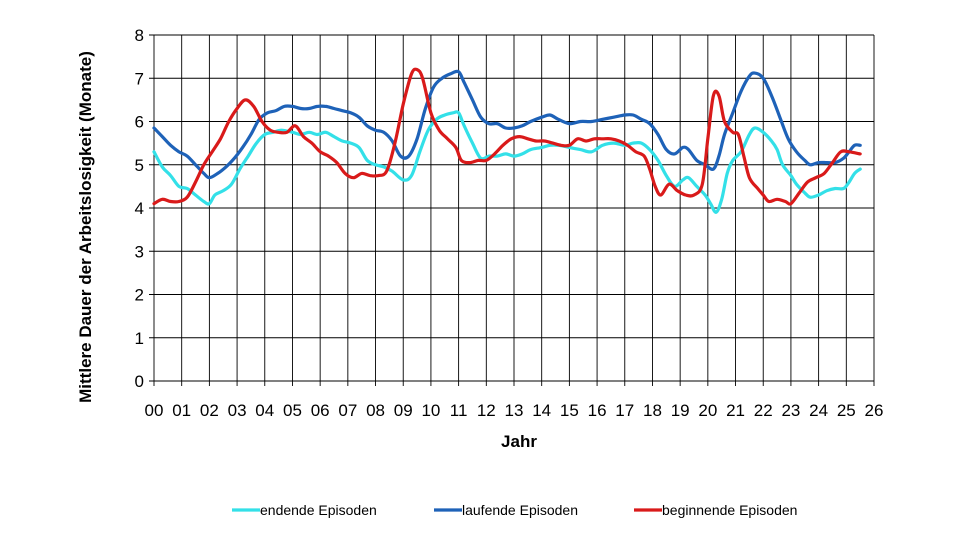  What do you see at coordinates (318, 510) in the screenshot?
I see `legend-label-endende-episoden: endende Episoden` at bounding box center [318, 510].